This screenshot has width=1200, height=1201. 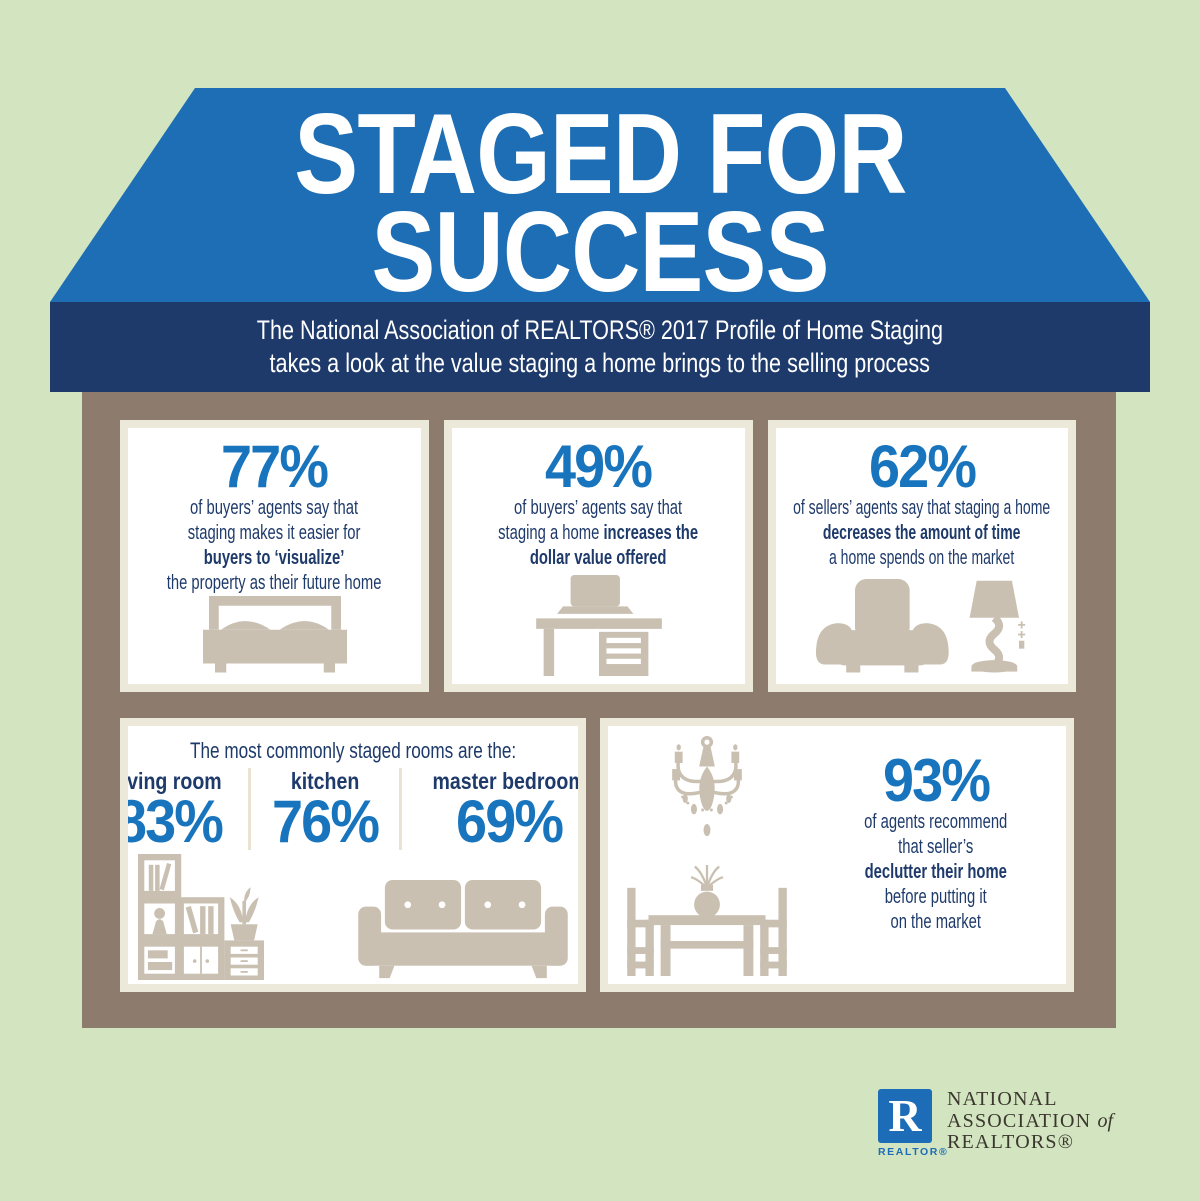 I want to click on staged-rooms-icons, so click(x=353, y=919).